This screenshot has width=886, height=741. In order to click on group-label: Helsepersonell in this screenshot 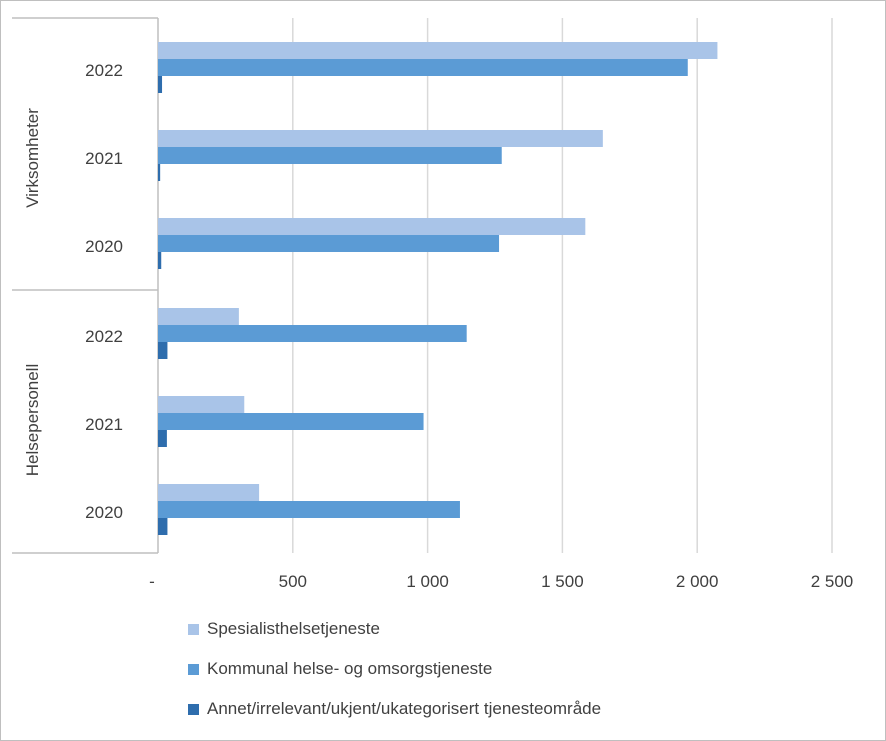, I will do `click(32, 420)`.